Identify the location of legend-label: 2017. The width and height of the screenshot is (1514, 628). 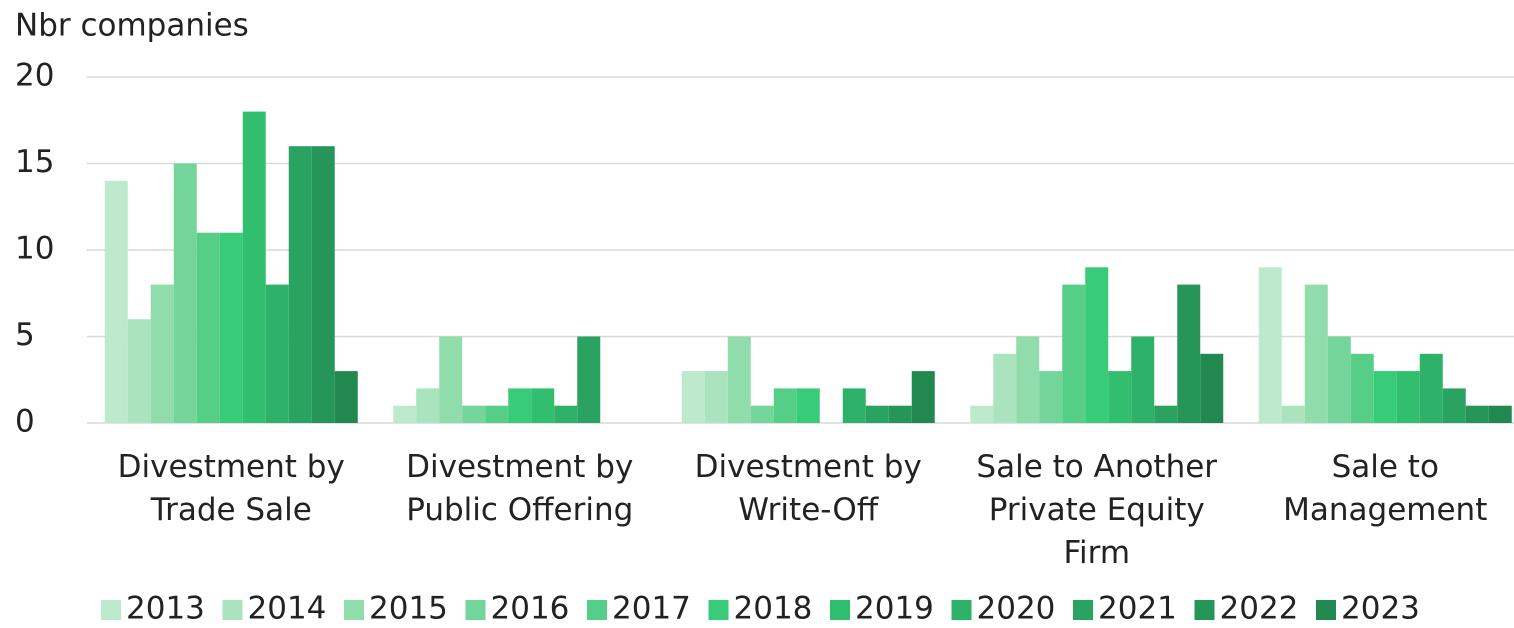
(651, 609).